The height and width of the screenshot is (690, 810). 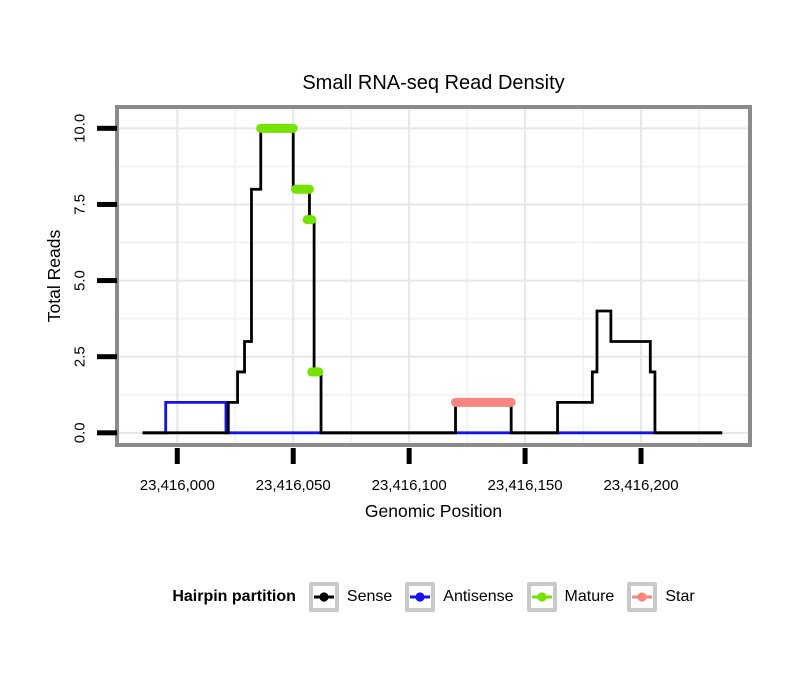 I want to click on x-tick-label: 23,416,100, so click(x=409, y=485).